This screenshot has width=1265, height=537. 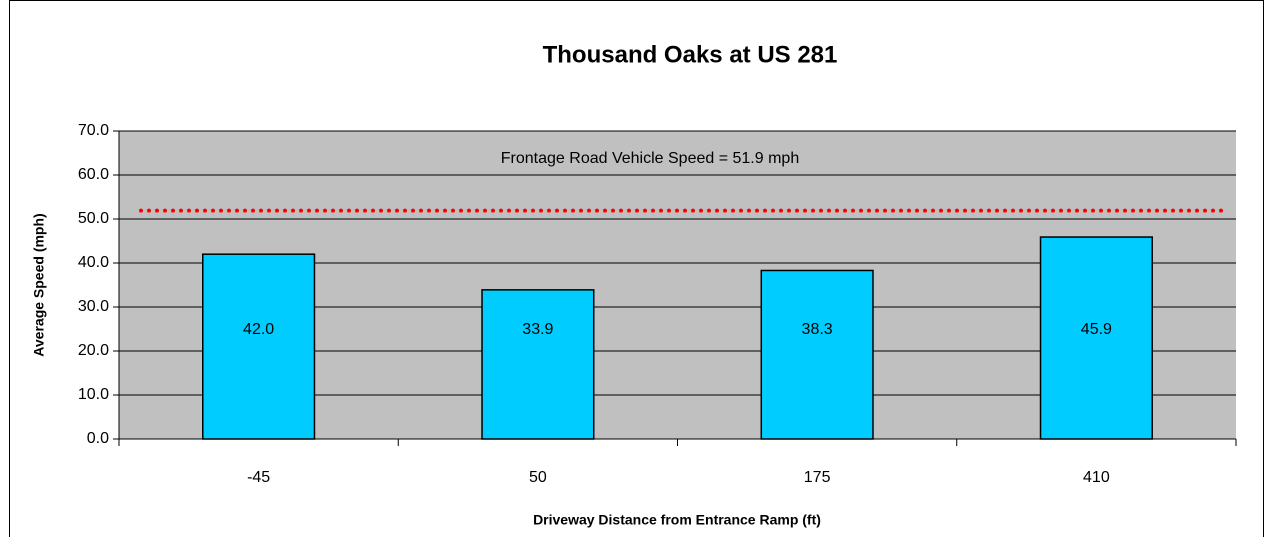 What do you see at coordinates (538, 477) in the screenshot?
I see `x-tick-label: 50` at bounding box center [538, 477].